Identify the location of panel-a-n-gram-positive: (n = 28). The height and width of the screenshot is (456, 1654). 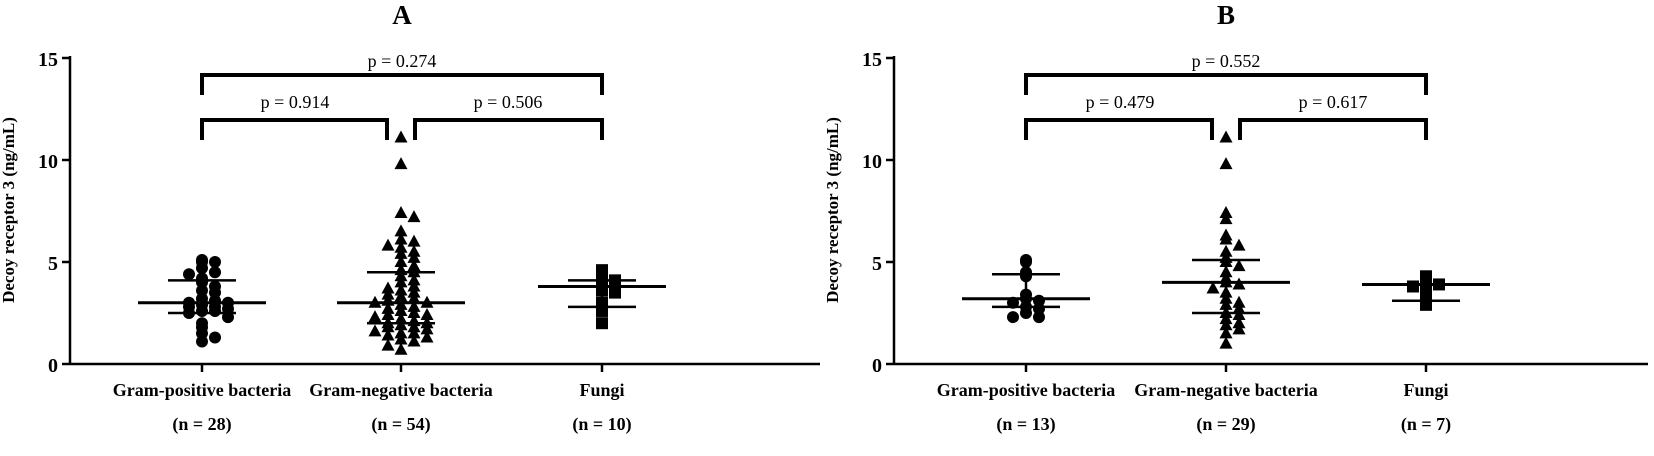
(201, 424).